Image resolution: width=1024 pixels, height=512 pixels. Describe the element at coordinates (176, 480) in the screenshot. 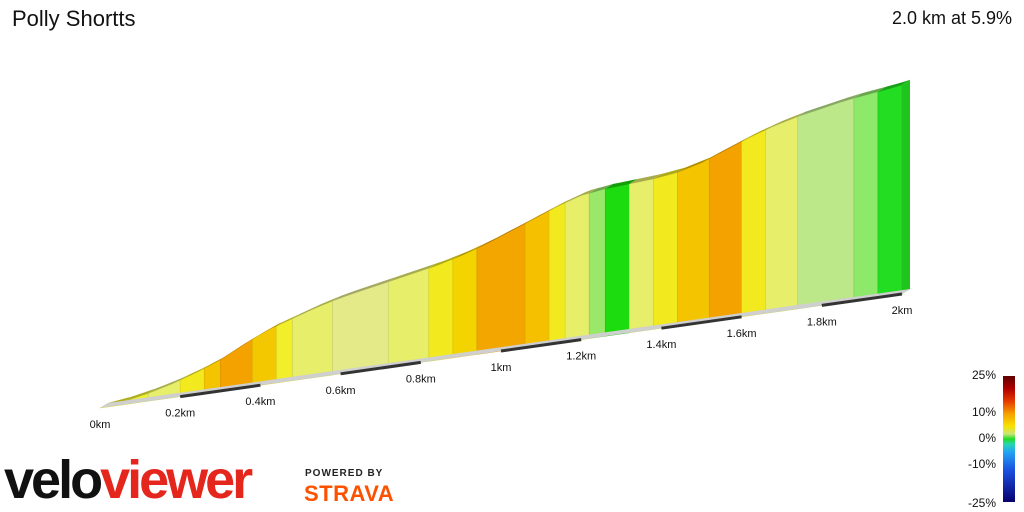

I see `logo-viewer: viewer` at that location.